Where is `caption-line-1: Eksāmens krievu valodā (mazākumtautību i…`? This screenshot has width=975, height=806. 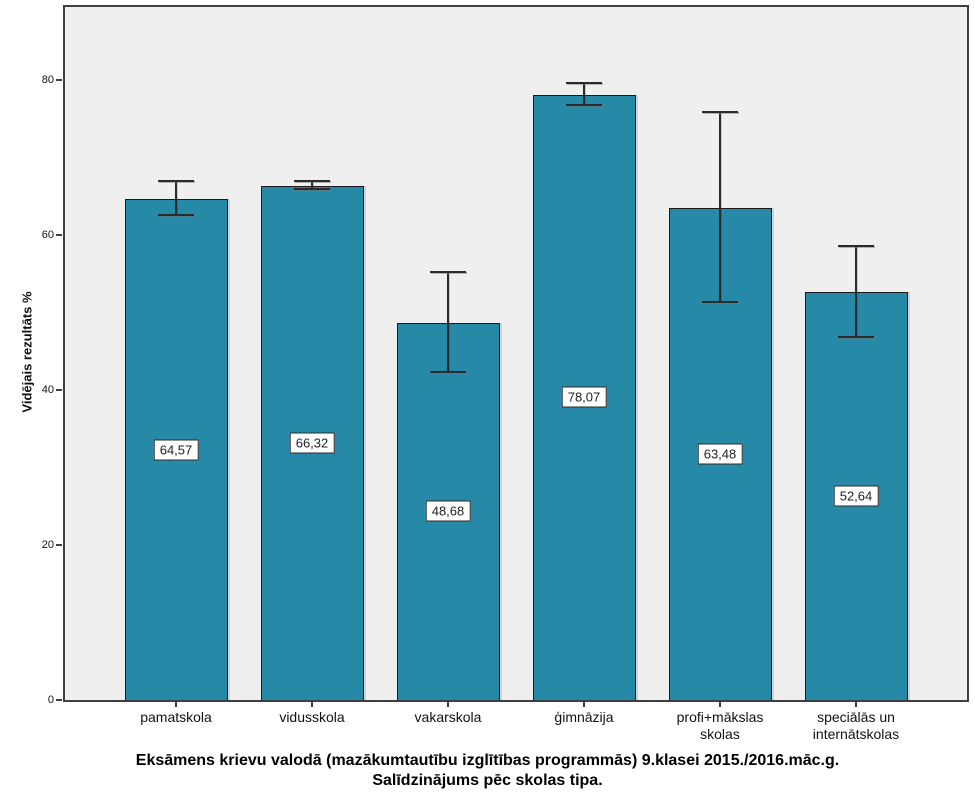 caption-line-1: Eksāmens krievu valodā (mazākumtautību i… is located at coordinates (487, 760).